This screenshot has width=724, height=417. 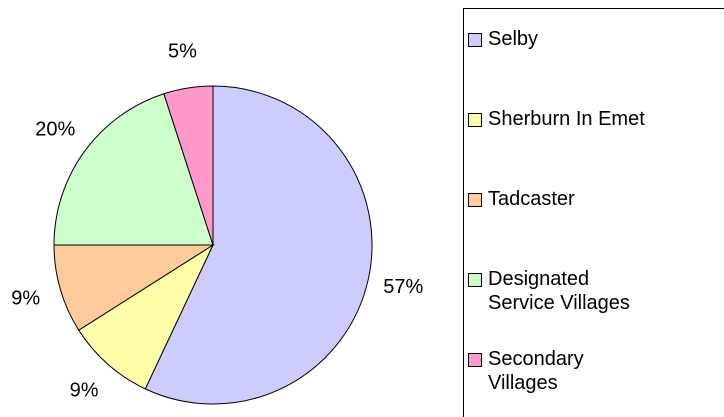 What do you see at coordinates (531, 199) in the screenshot?
I see `legend-label: Tadcaster` at bounding box center [531, 199].